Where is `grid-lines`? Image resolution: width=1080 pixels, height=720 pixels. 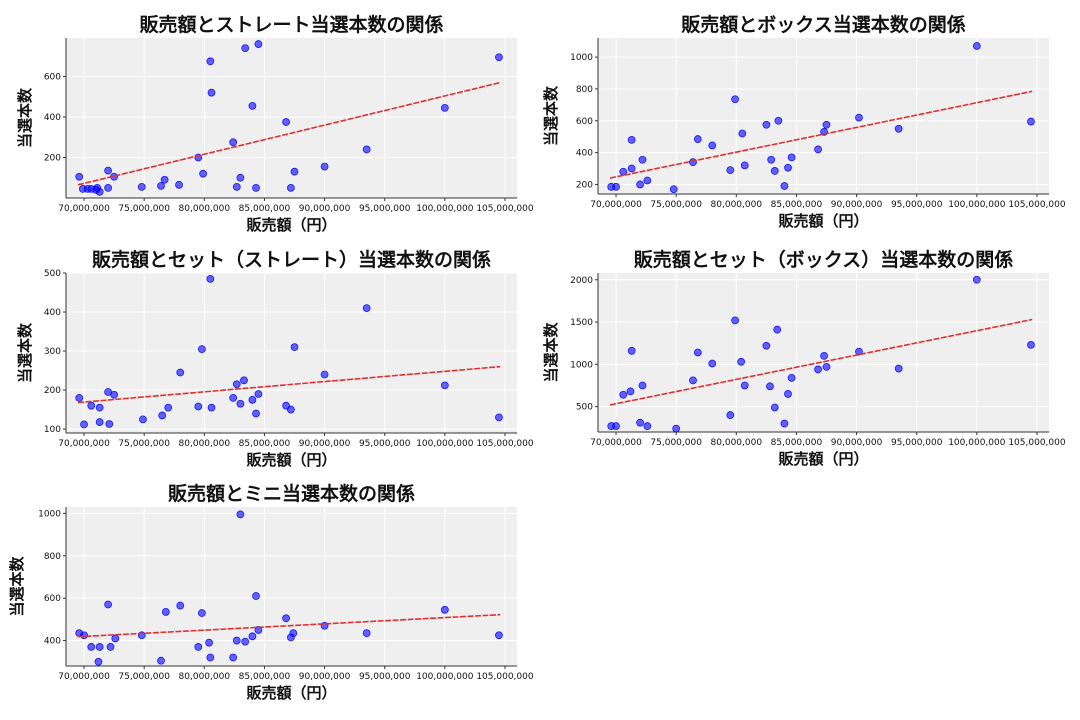 grid-lines is located at coordinates (291, 118).